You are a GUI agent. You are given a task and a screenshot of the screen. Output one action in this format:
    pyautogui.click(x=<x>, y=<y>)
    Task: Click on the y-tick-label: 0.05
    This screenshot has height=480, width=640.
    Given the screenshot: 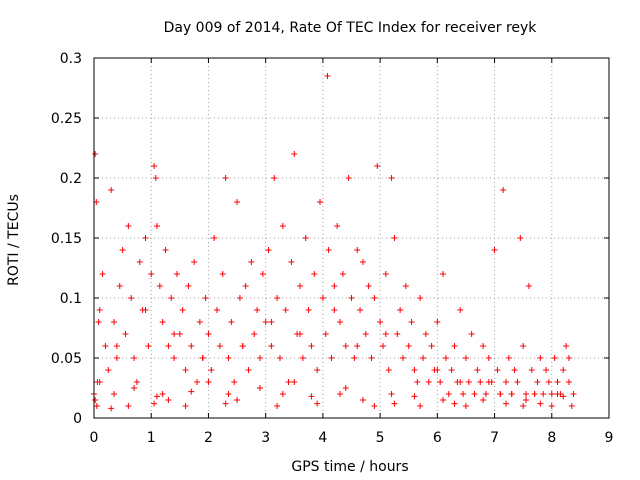 What is the action you would take?
    pyautogui.click(x=66, y=359)
    